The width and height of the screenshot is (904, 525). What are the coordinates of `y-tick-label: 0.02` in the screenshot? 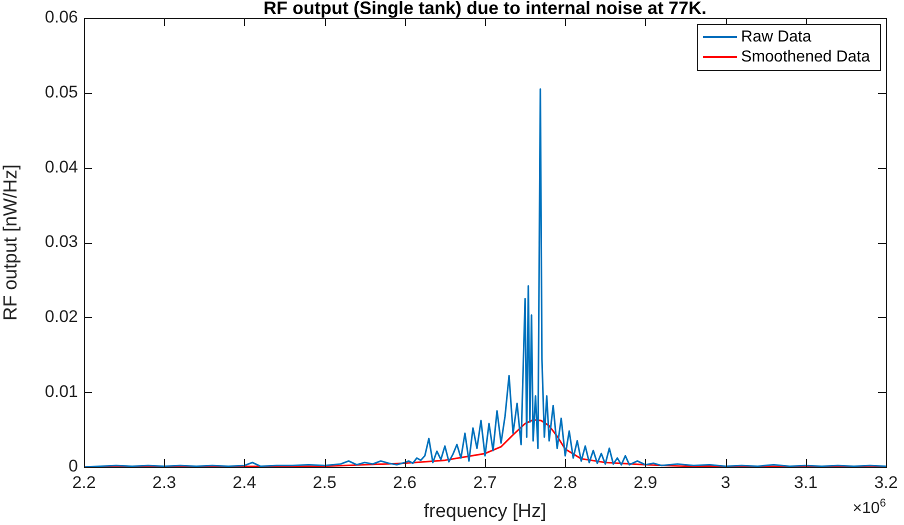 It's located at (61, 316).